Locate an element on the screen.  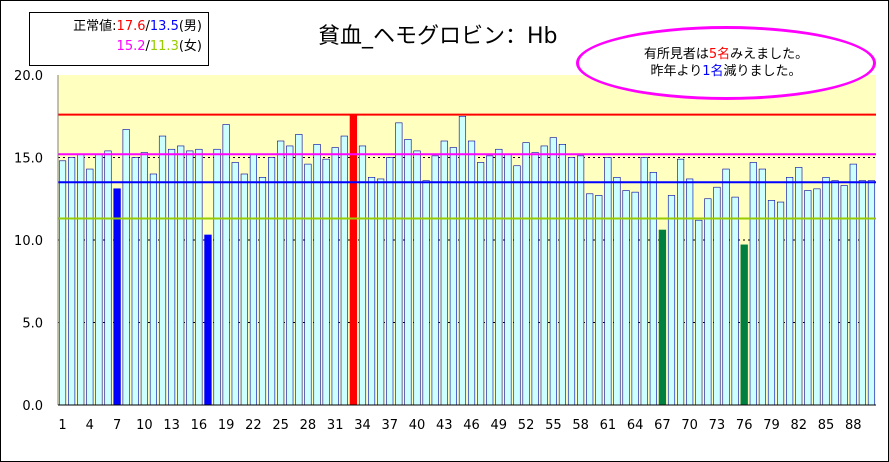
x-tick-label: 19 is located at coordinates (226, 425).